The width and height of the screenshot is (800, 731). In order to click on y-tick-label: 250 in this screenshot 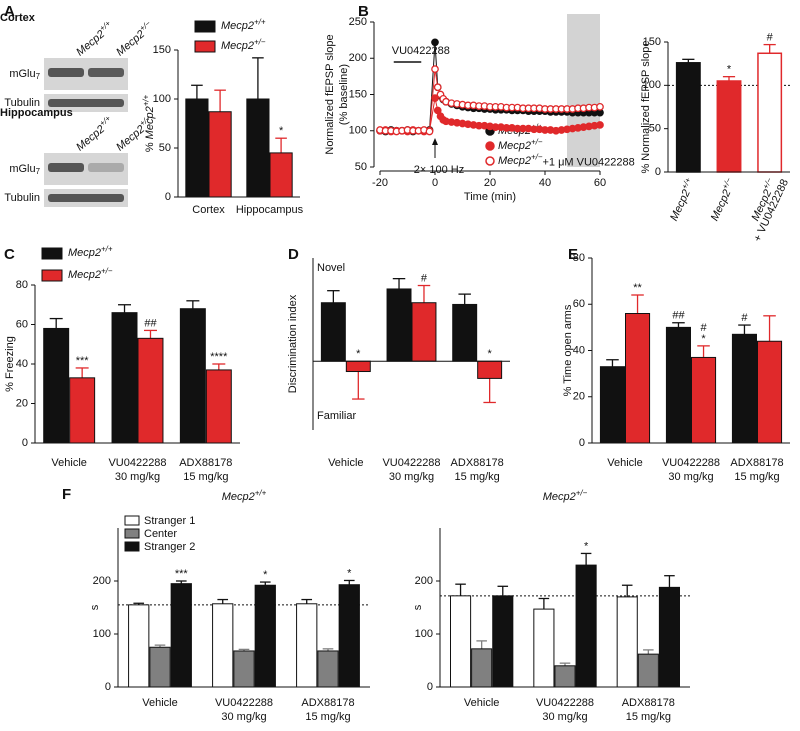, I will do `click(358, 22)`.